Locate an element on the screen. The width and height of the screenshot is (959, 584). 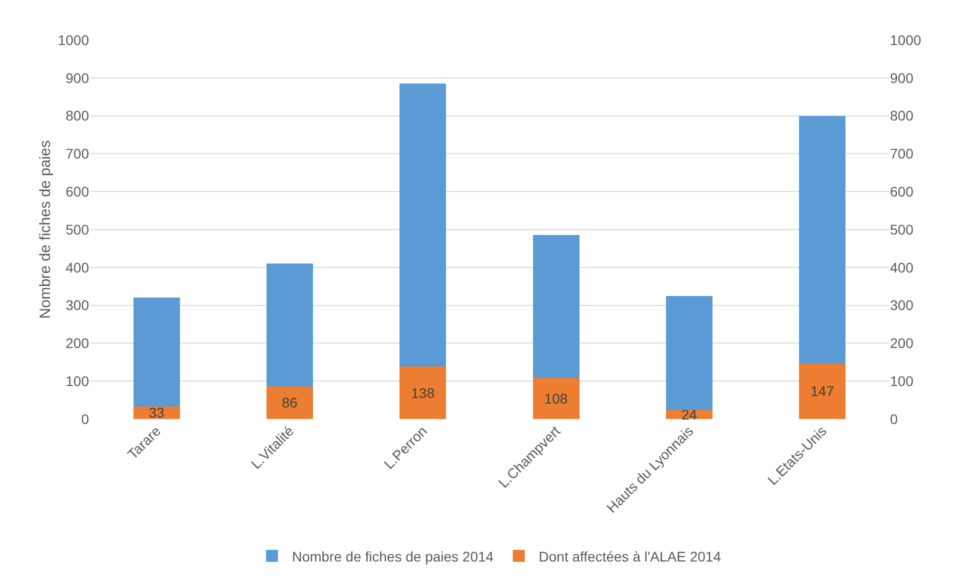
y2-tick-label: 1000 is located at coordinates (906, 40).